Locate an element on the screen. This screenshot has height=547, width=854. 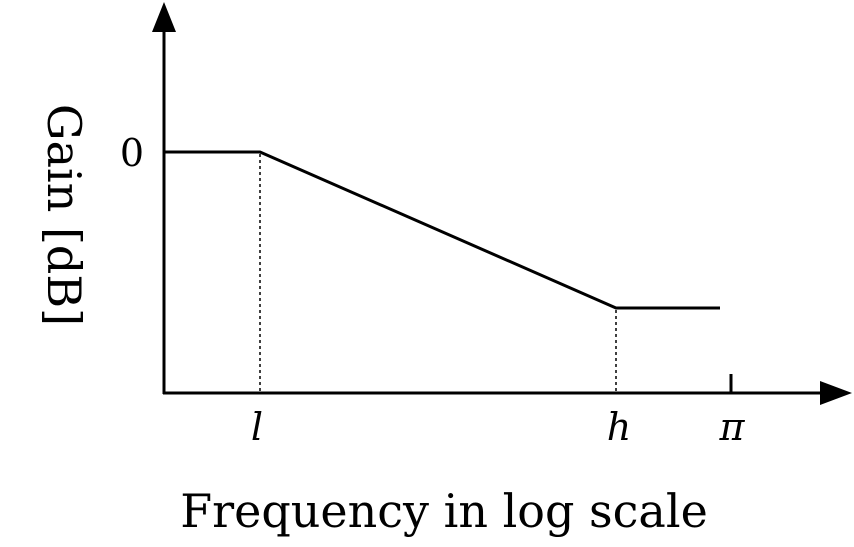
x-tick-label-l: l is located at coordinates (257, 427).